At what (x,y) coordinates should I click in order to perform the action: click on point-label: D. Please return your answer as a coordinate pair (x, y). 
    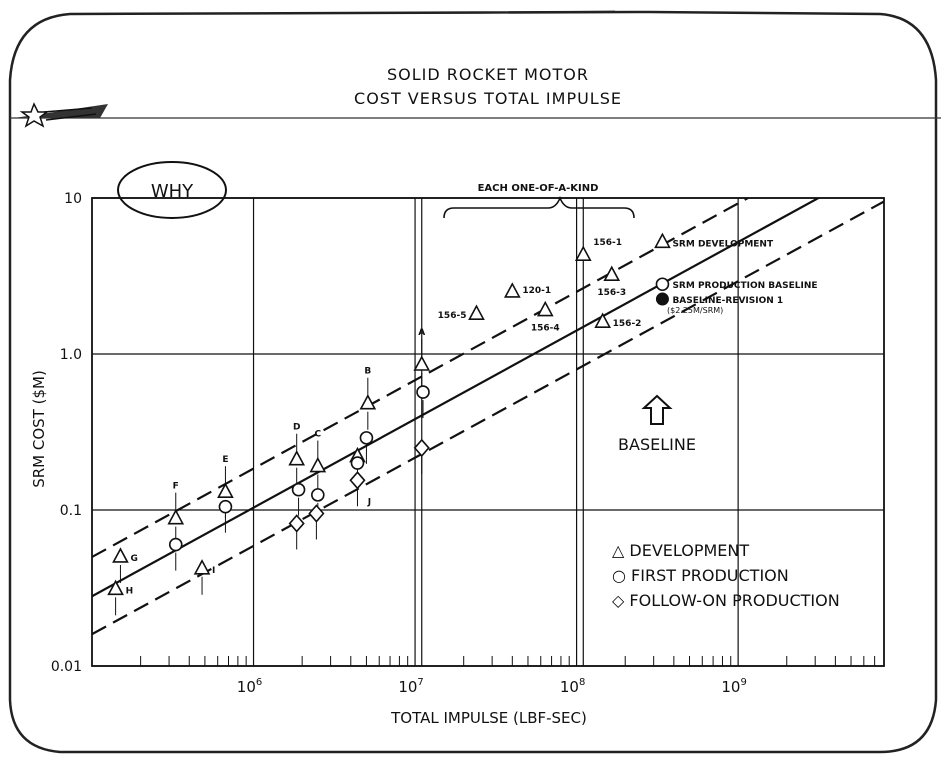
    Looking at the image, I should click on (296, 428).